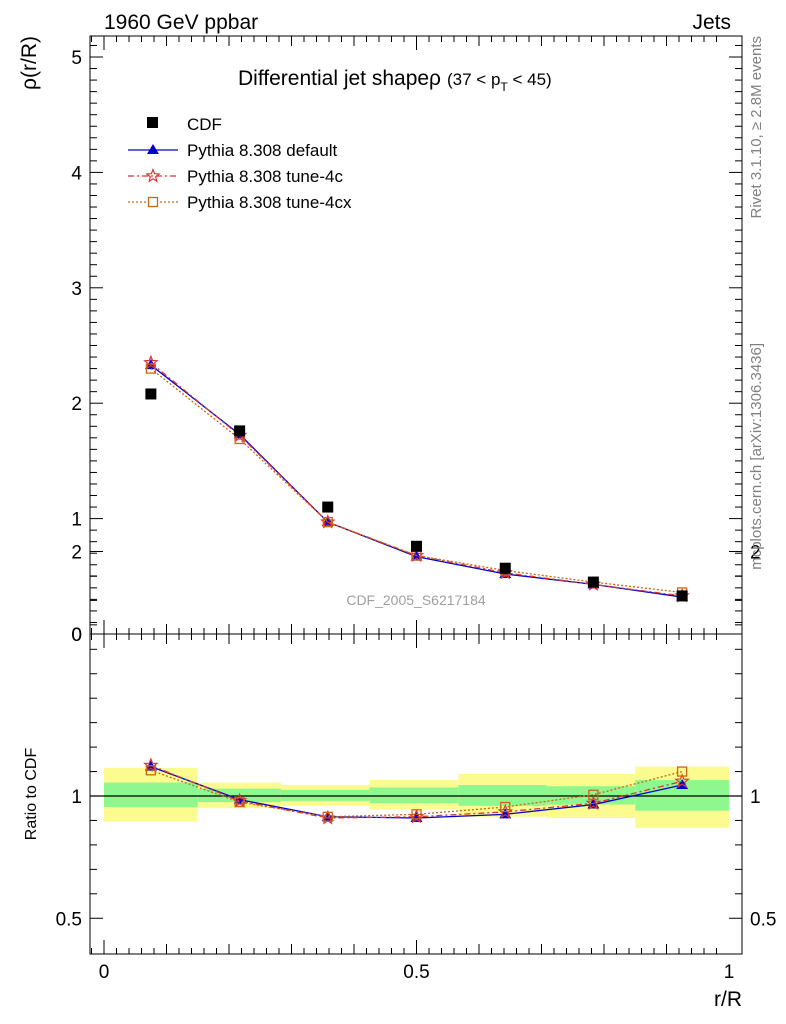 This screenshot has width=786, height=1024. Describe the element at coordinates (29, 63) in the screenshot. I see `main-y-axis-title: ρ(r/R)` at that location.